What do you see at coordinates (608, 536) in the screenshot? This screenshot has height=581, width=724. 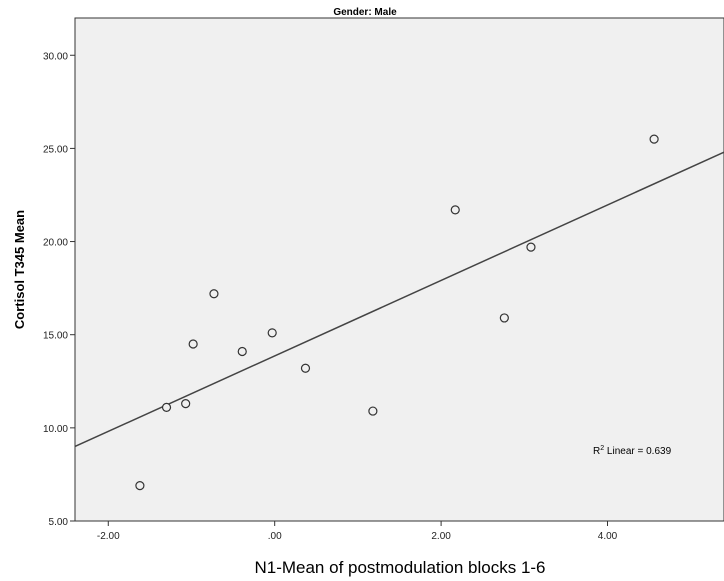 I see `x-tick-label: 4.00` at bounding box center [608, 536].